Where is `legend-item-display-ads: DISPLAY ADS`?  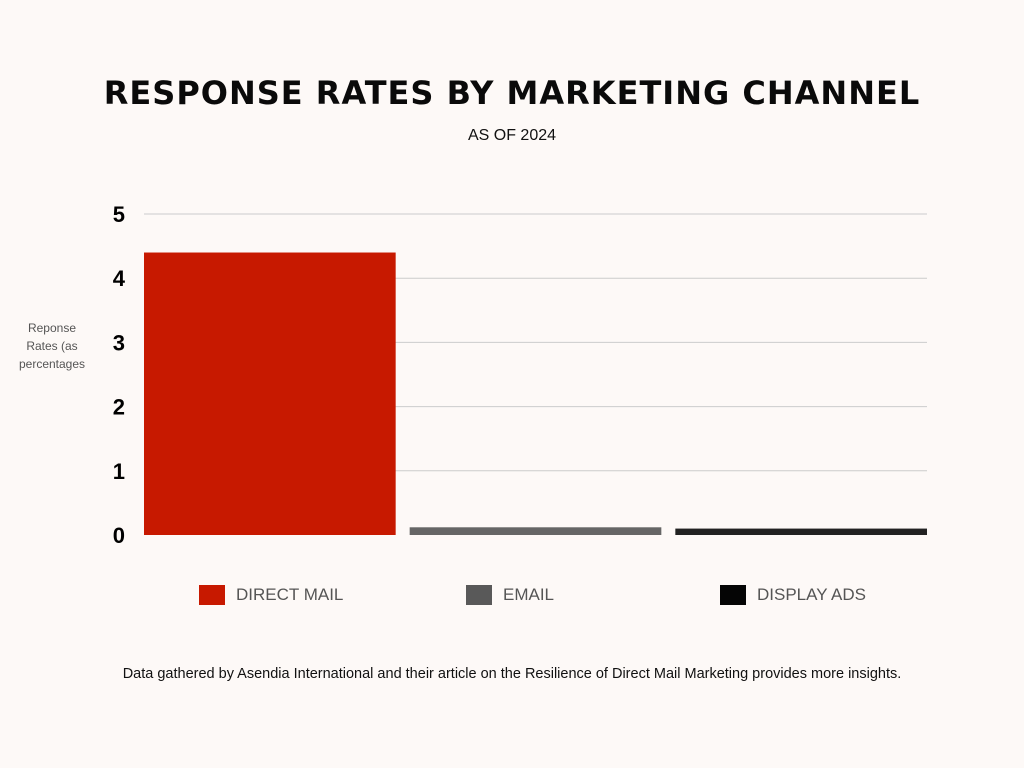
legend-item-display-ads: DISPLAY ADS is located at coordinates (793, 595).